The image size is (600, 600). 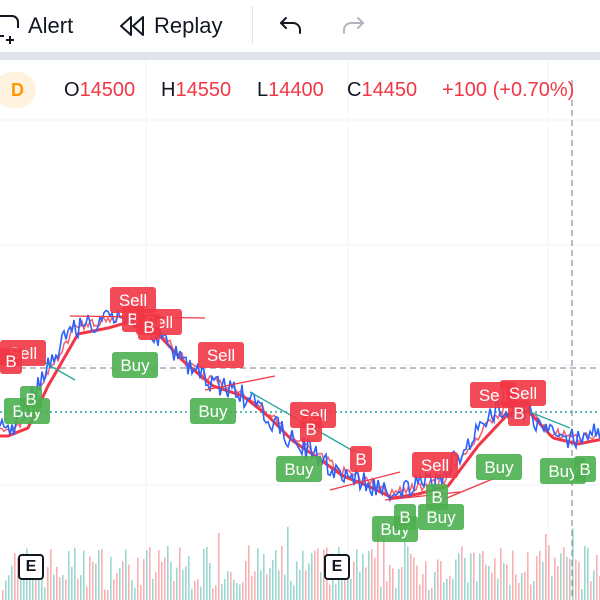 I want to click on alarm-clock-plus-icon, so click(x=9, y=29).